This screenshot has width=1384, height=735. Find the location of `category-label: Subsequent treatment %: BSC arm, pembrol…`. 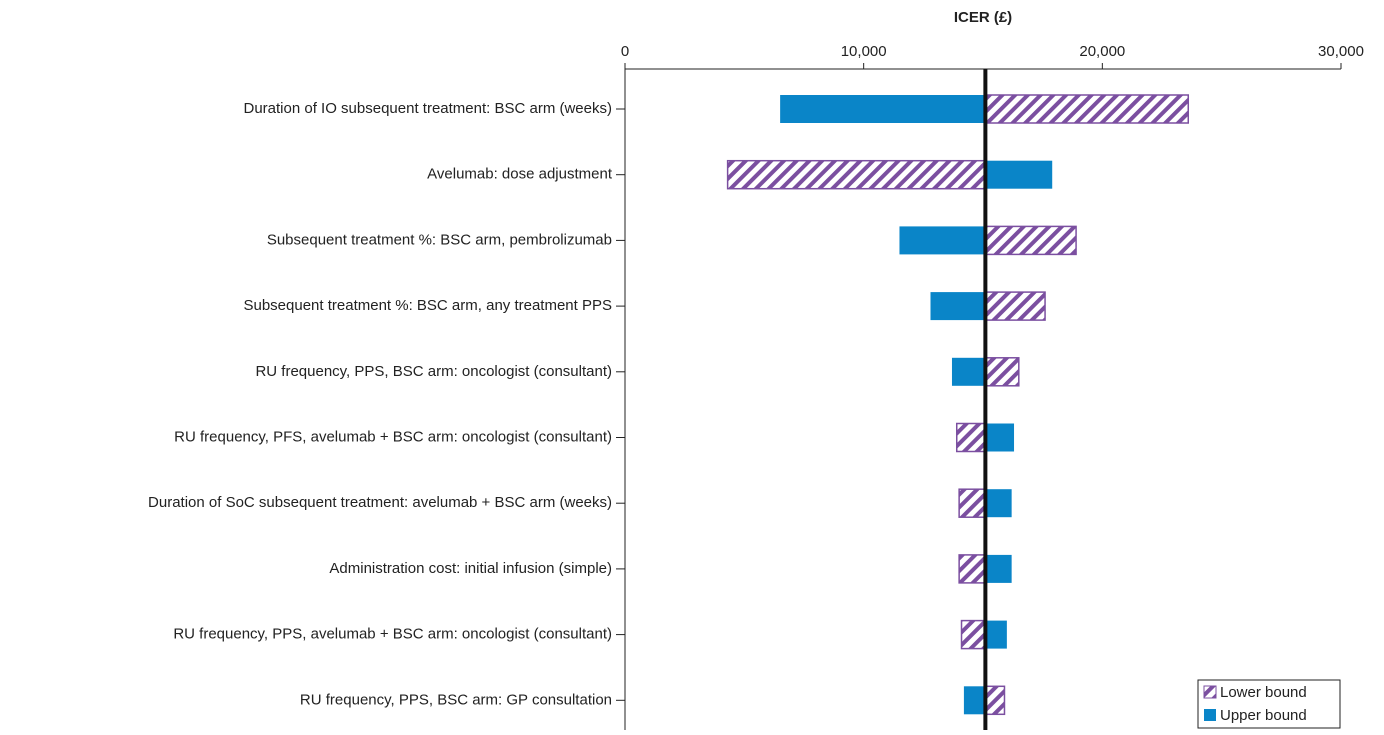

category-label: Subsequent treatment %: BSC arm, pembrol… is located at coordinates (439, 239).